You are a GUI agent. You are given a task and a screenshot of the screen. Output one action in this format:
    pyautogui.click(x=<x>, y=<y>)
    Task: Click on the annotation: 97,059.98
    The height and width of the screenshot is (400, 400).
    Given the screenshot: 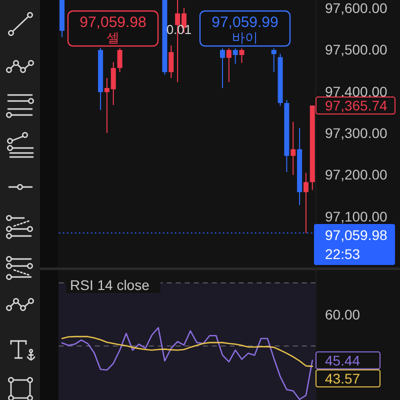 What is the action you would take?
    pyautogui.click(x=113, y=22)
    